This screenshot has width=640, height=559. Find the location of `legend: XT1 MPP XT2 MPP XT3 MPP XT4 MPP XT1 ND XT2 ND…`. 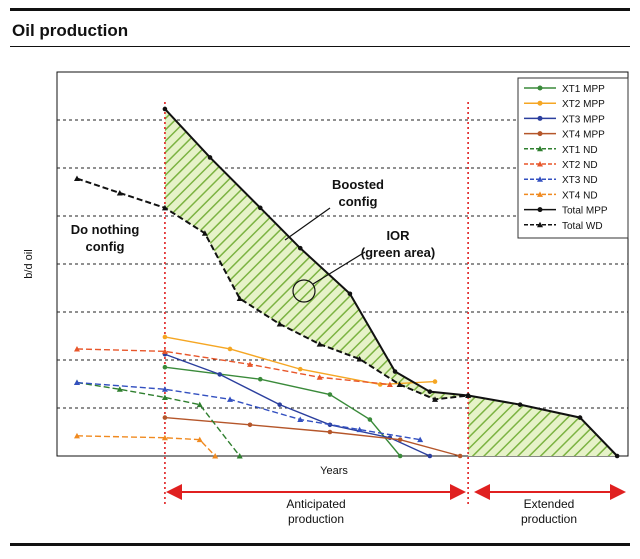

legend: XT1 MPP XT2 MPP XT3 MPP XT4 MPP XT1 ND XT2 ND… is located at coordinates (573, 158).